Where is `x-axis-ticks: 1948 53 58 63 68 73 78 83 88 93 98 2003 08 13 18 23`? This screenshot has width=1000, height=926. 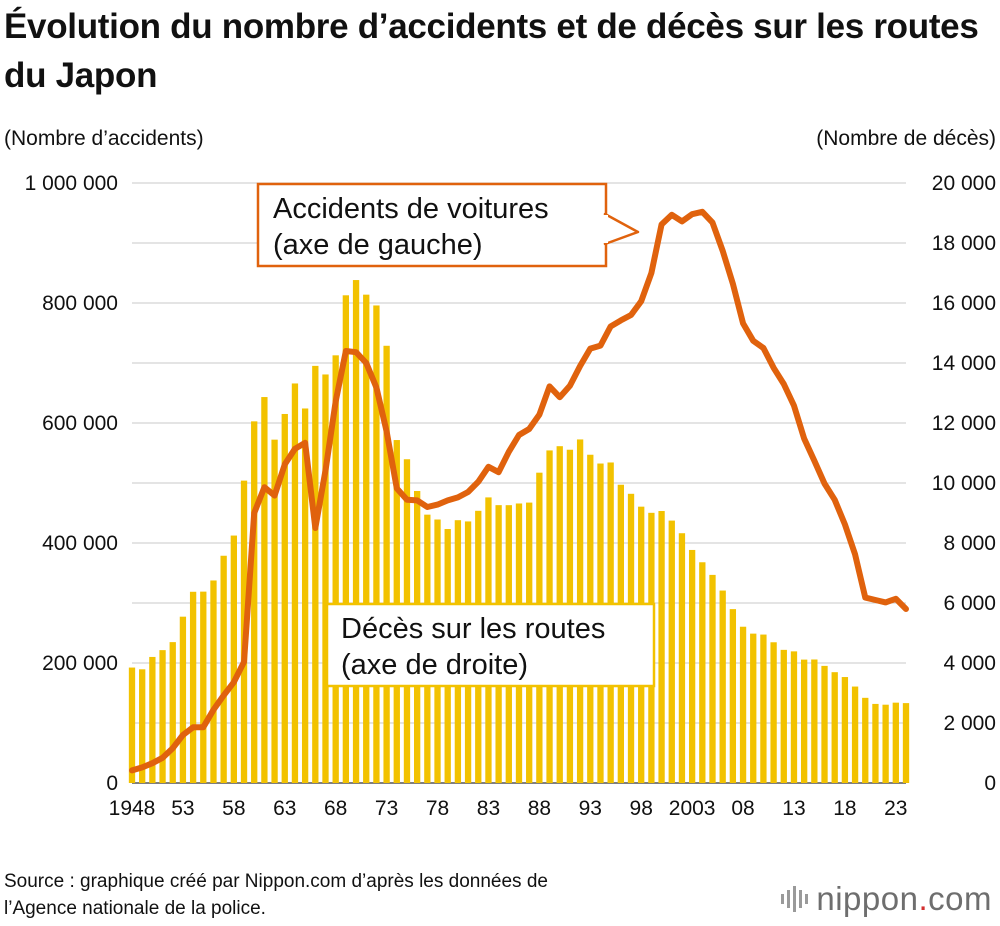
x-axis-ticks: 1948 53 58 63 68 73 78 83 88 93 98 2003 08 13 18 23 is located at coordinates (508, 808).